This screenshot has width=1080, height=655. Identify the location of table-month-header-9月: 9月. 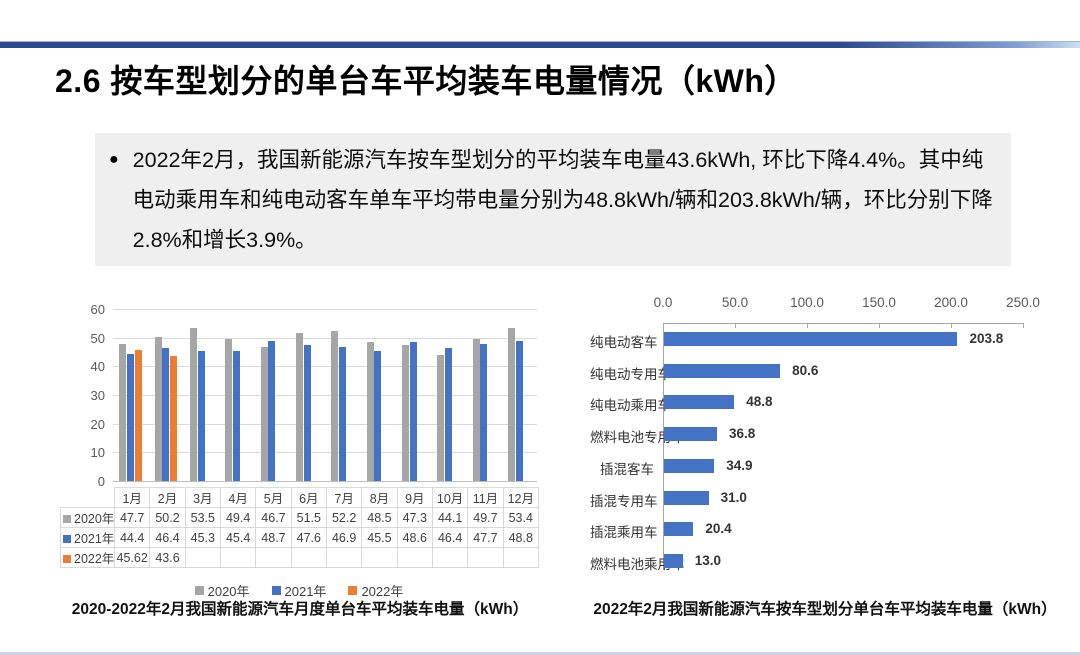
(414, 497).